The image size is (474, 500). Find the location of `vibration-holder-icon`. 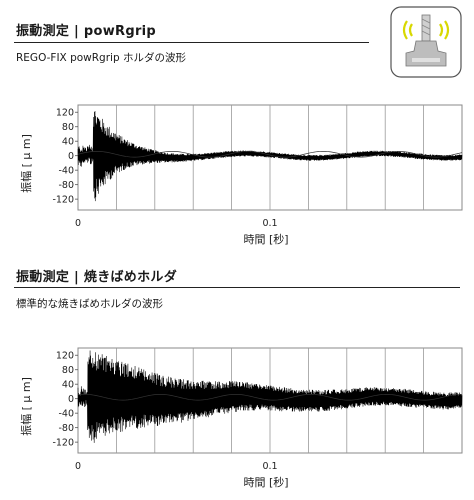

vibration-holder-icon is located at coordinates (426, 42).